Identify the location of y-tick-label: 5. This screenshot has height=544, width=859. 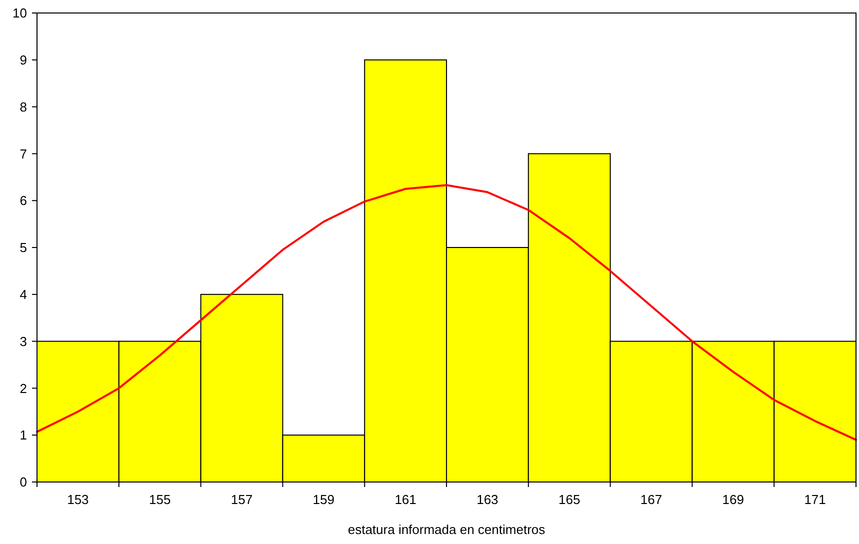
(23, 248).